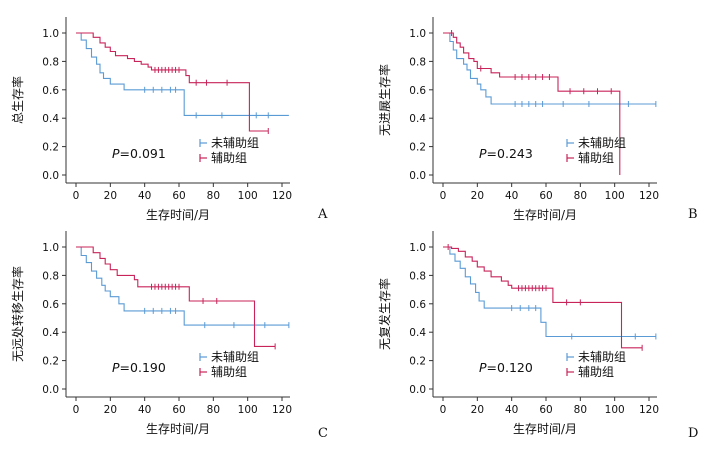  I want to click on p-value-number: =0.091, so click(143, 153).